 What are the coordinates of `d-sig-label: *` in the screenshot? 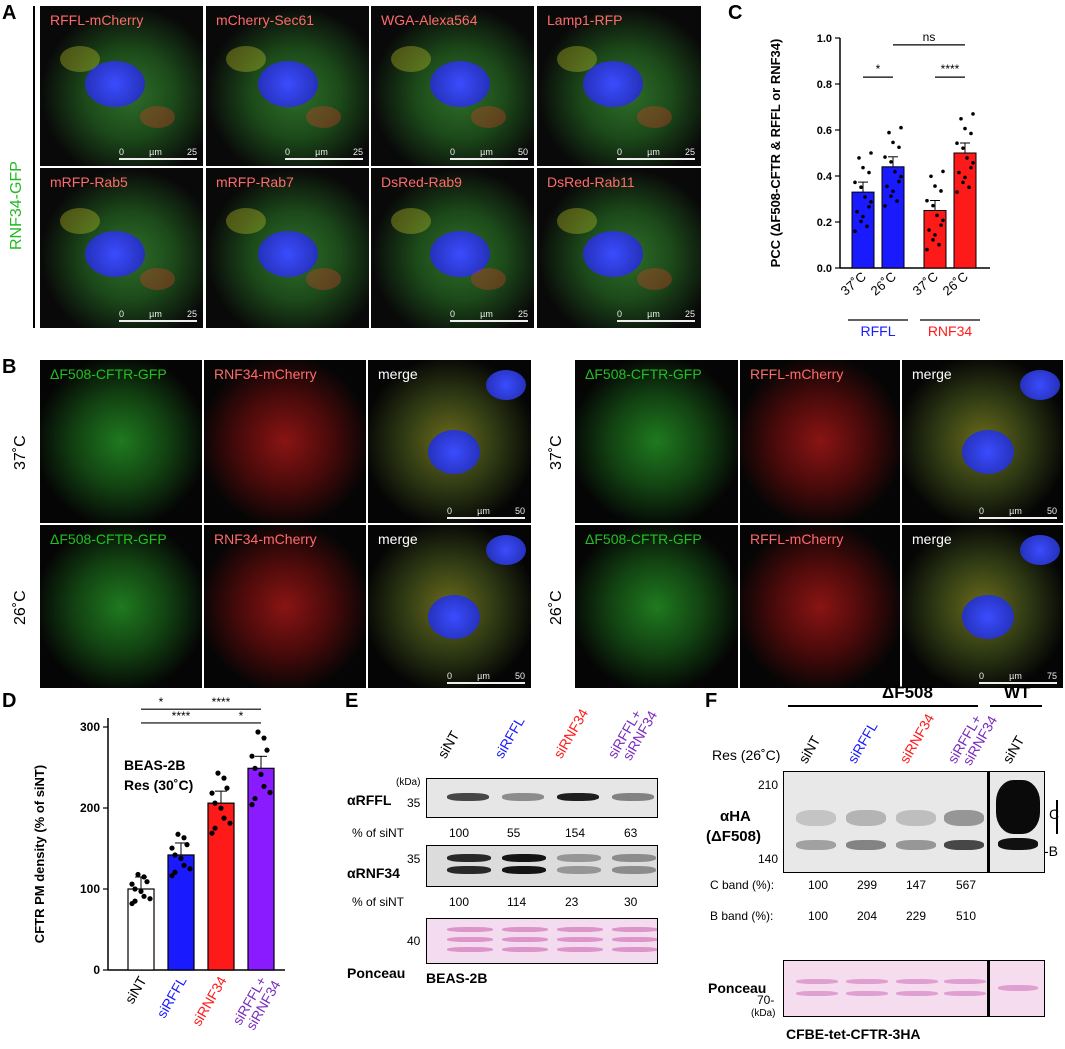 It's located at (241, 716).